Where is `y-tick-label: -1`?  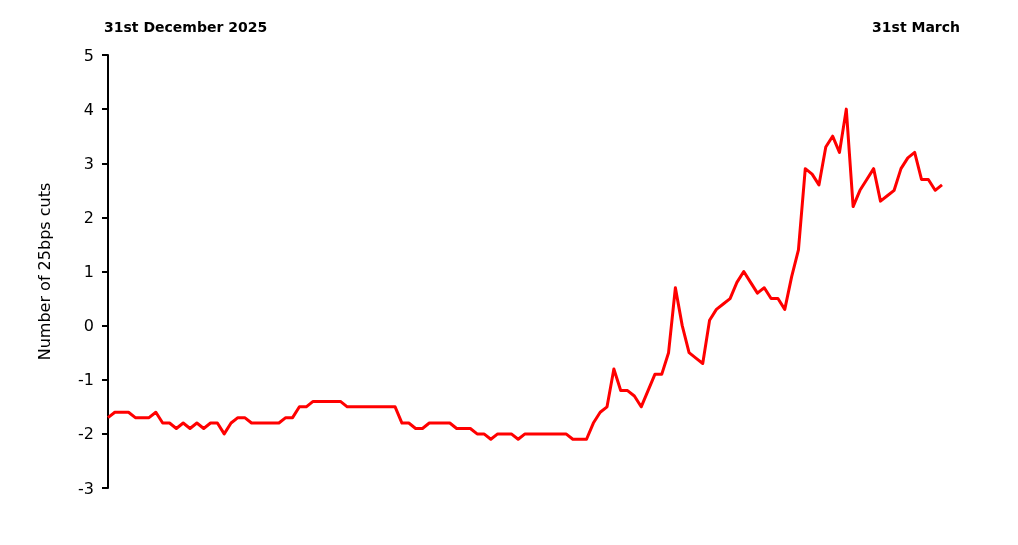
y-tick-label: -1 is located at coordinates (86, 380).